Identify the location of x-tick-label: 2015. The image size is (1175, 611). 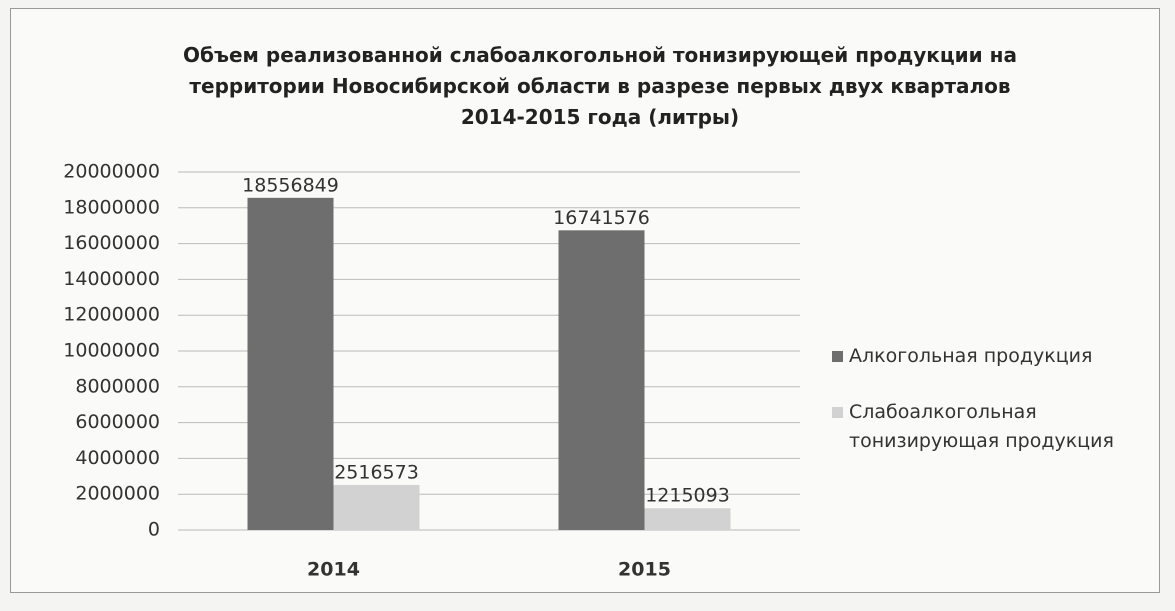
(644, 570).